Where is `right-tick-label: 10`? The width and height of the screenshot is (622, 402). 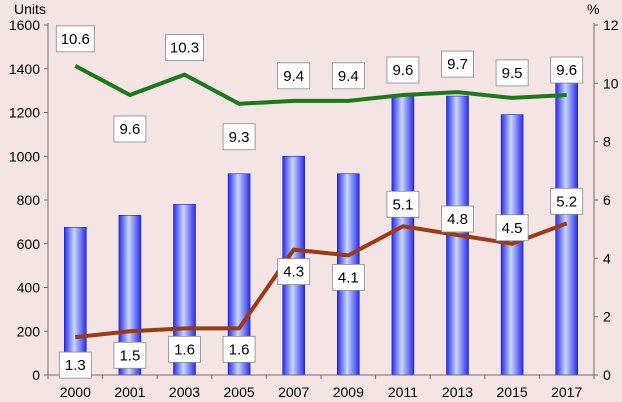 right-tick-label: 10 is located at coordinates (611, 83).